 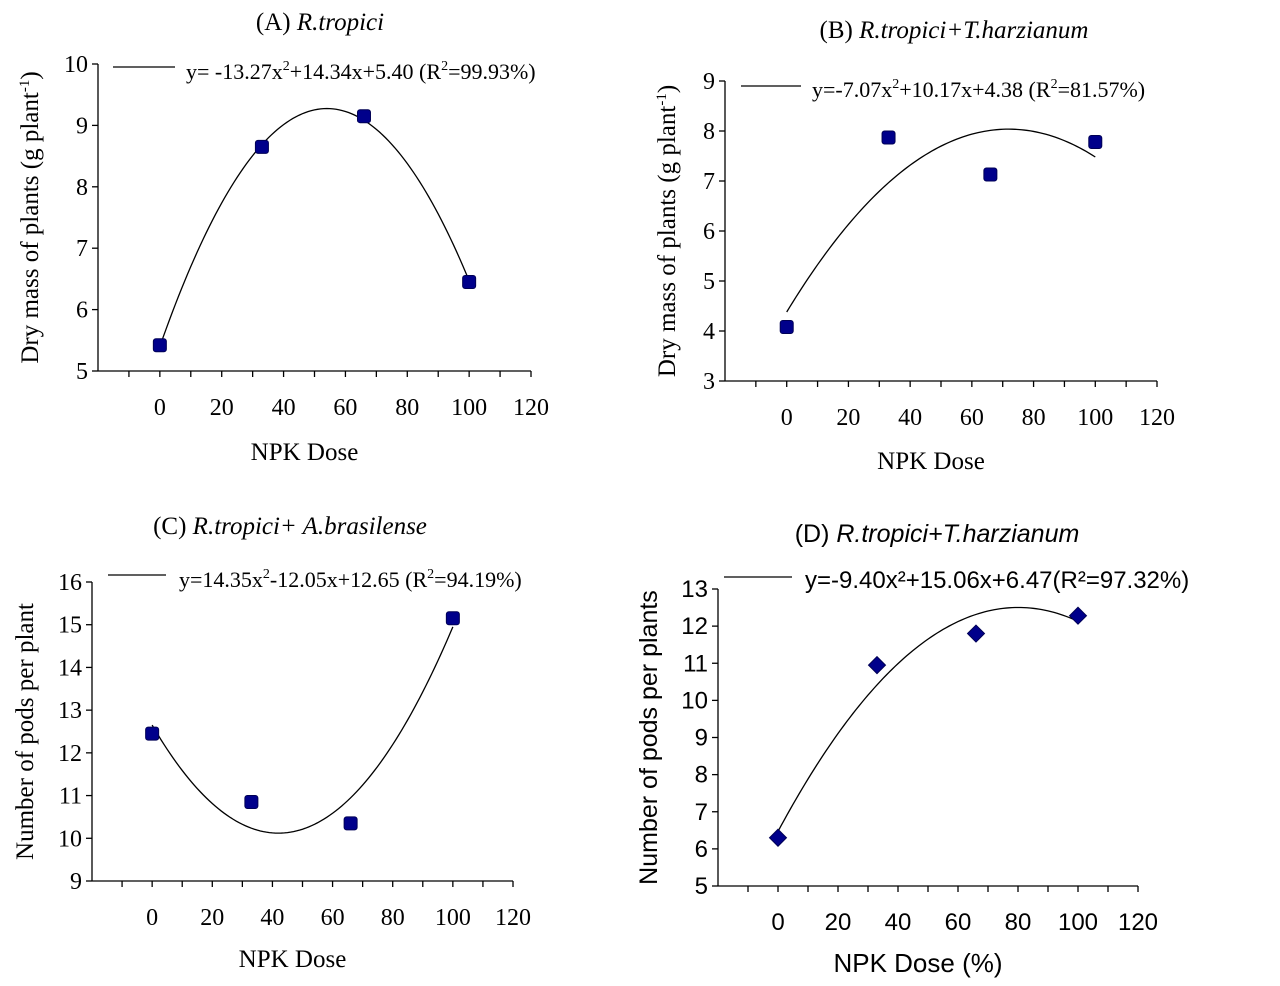 I want to click on chart-title-species: R.tropici+T.harzianum, so click(x=957, y=534).